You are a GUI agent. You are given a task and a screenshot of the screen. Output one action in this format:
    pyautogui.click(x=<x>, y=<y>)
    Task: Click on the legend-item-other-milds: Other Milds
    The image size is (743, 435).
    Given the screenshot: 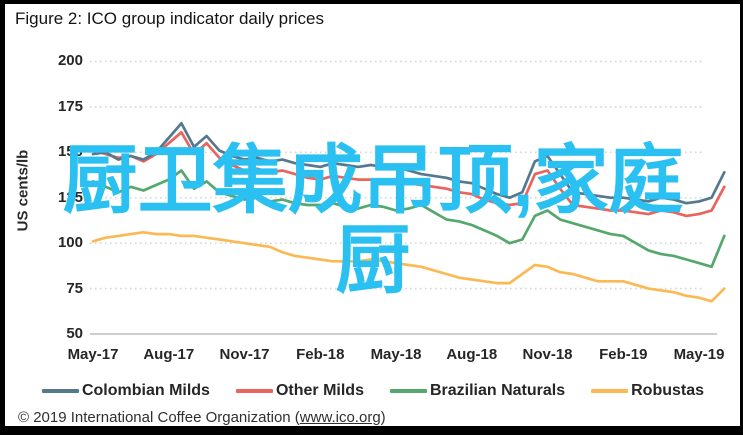 What is the action you would take?
    pyautogui.click(x=299, y=391)
    